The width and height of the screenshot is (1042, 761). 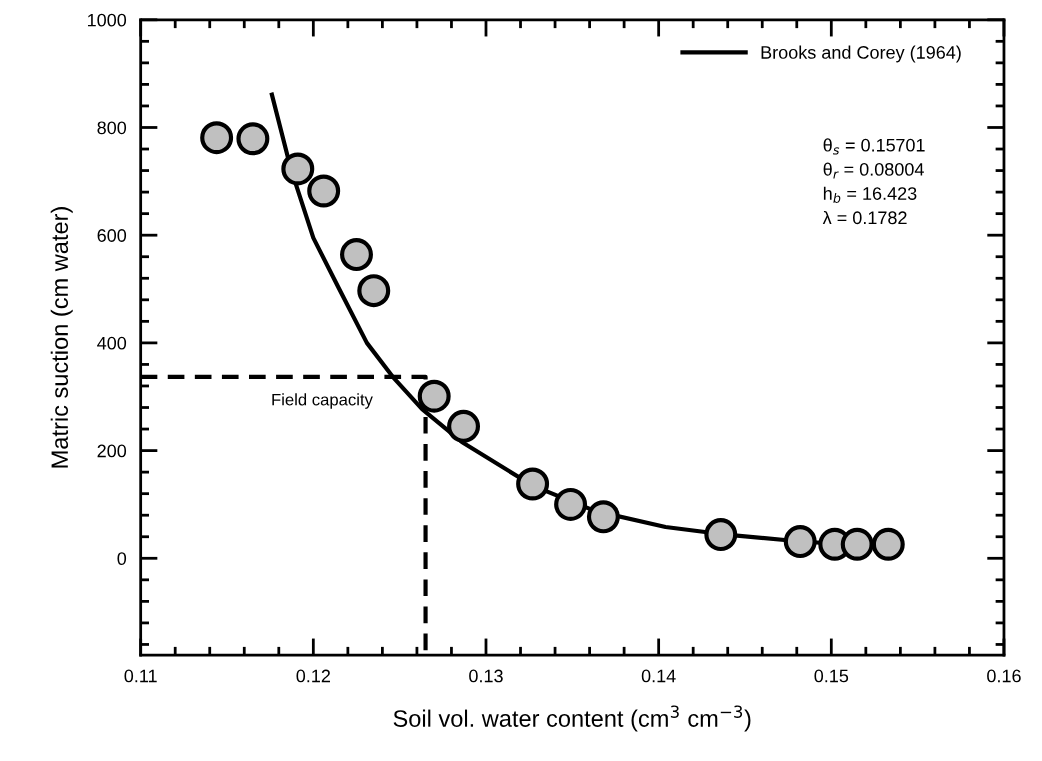 What do you see at coordinates (322, 401) in the screenshot?
I see `annotation: Field capacity` at bounding box center [322, 401].